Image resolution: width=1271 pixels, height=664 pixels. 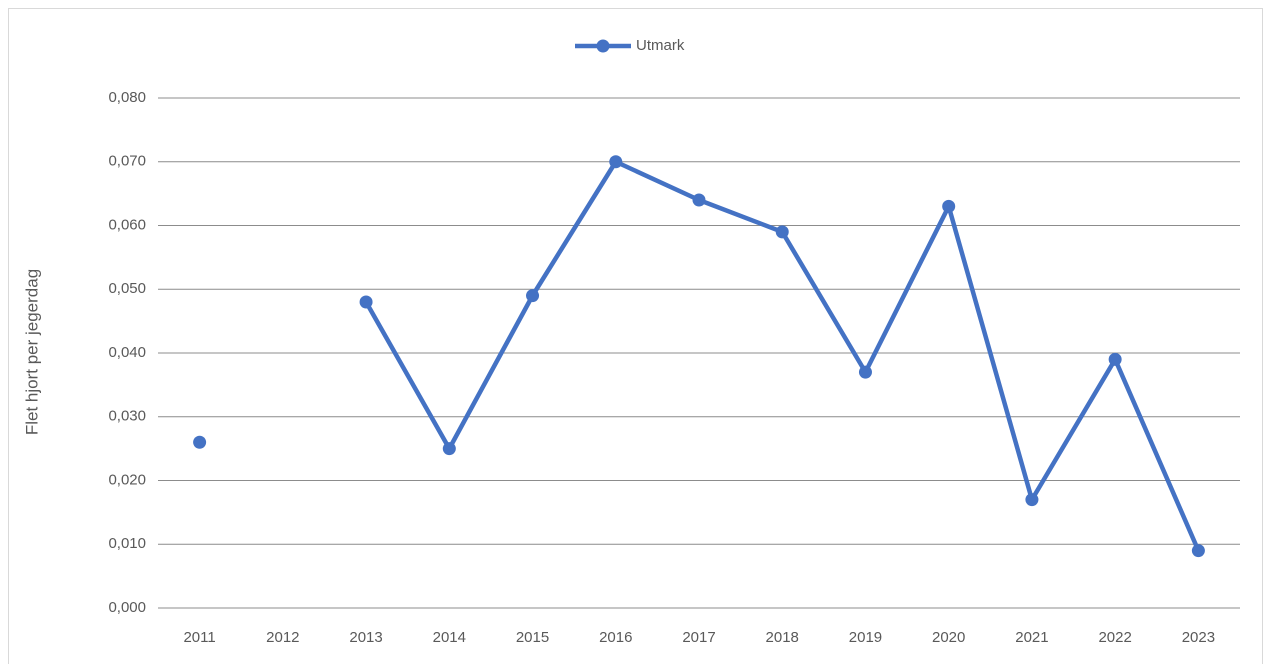 What do you see at coordinates (1114, 637) in the screenshot?
I see `x-tick-label: 2022` at bounding box center [1114, 637].